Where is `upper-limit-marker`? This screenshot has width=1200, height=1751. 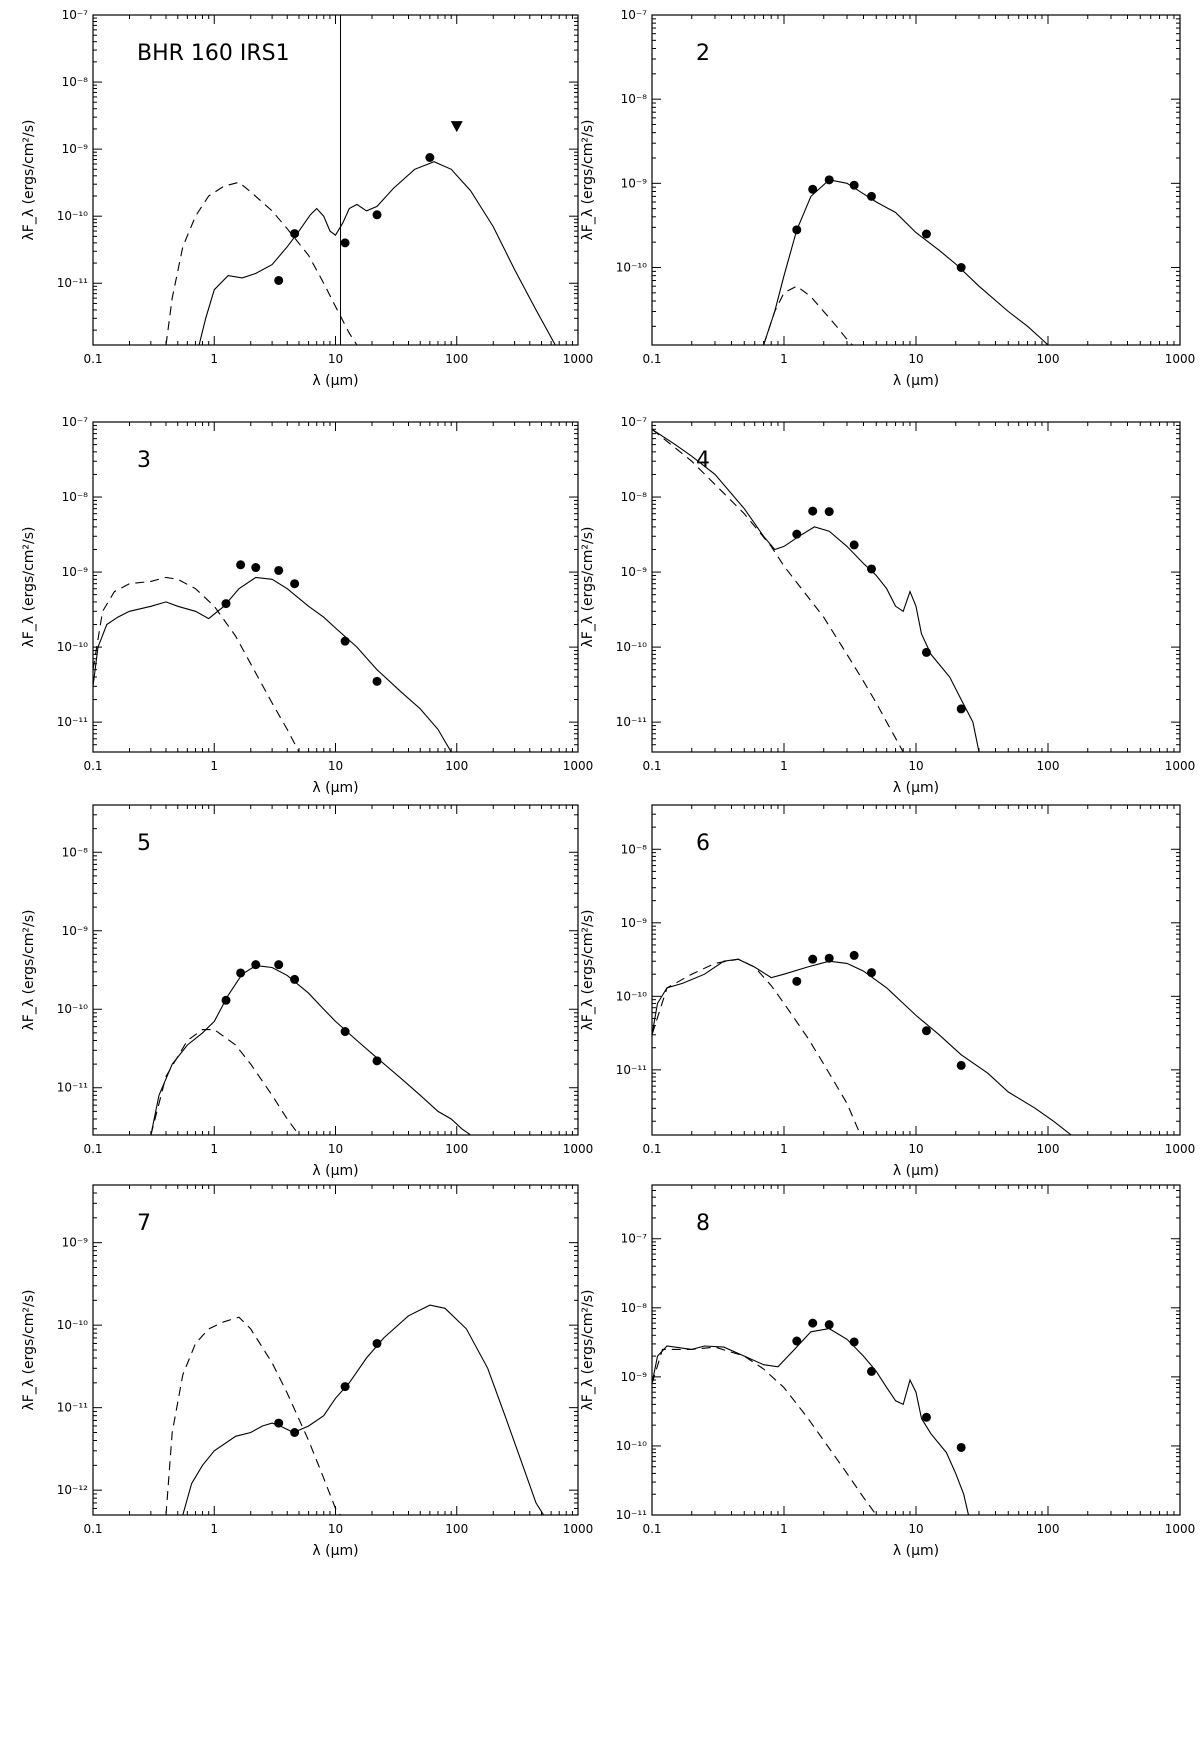
upper-limit-marker is located at coordinates (456, 127).